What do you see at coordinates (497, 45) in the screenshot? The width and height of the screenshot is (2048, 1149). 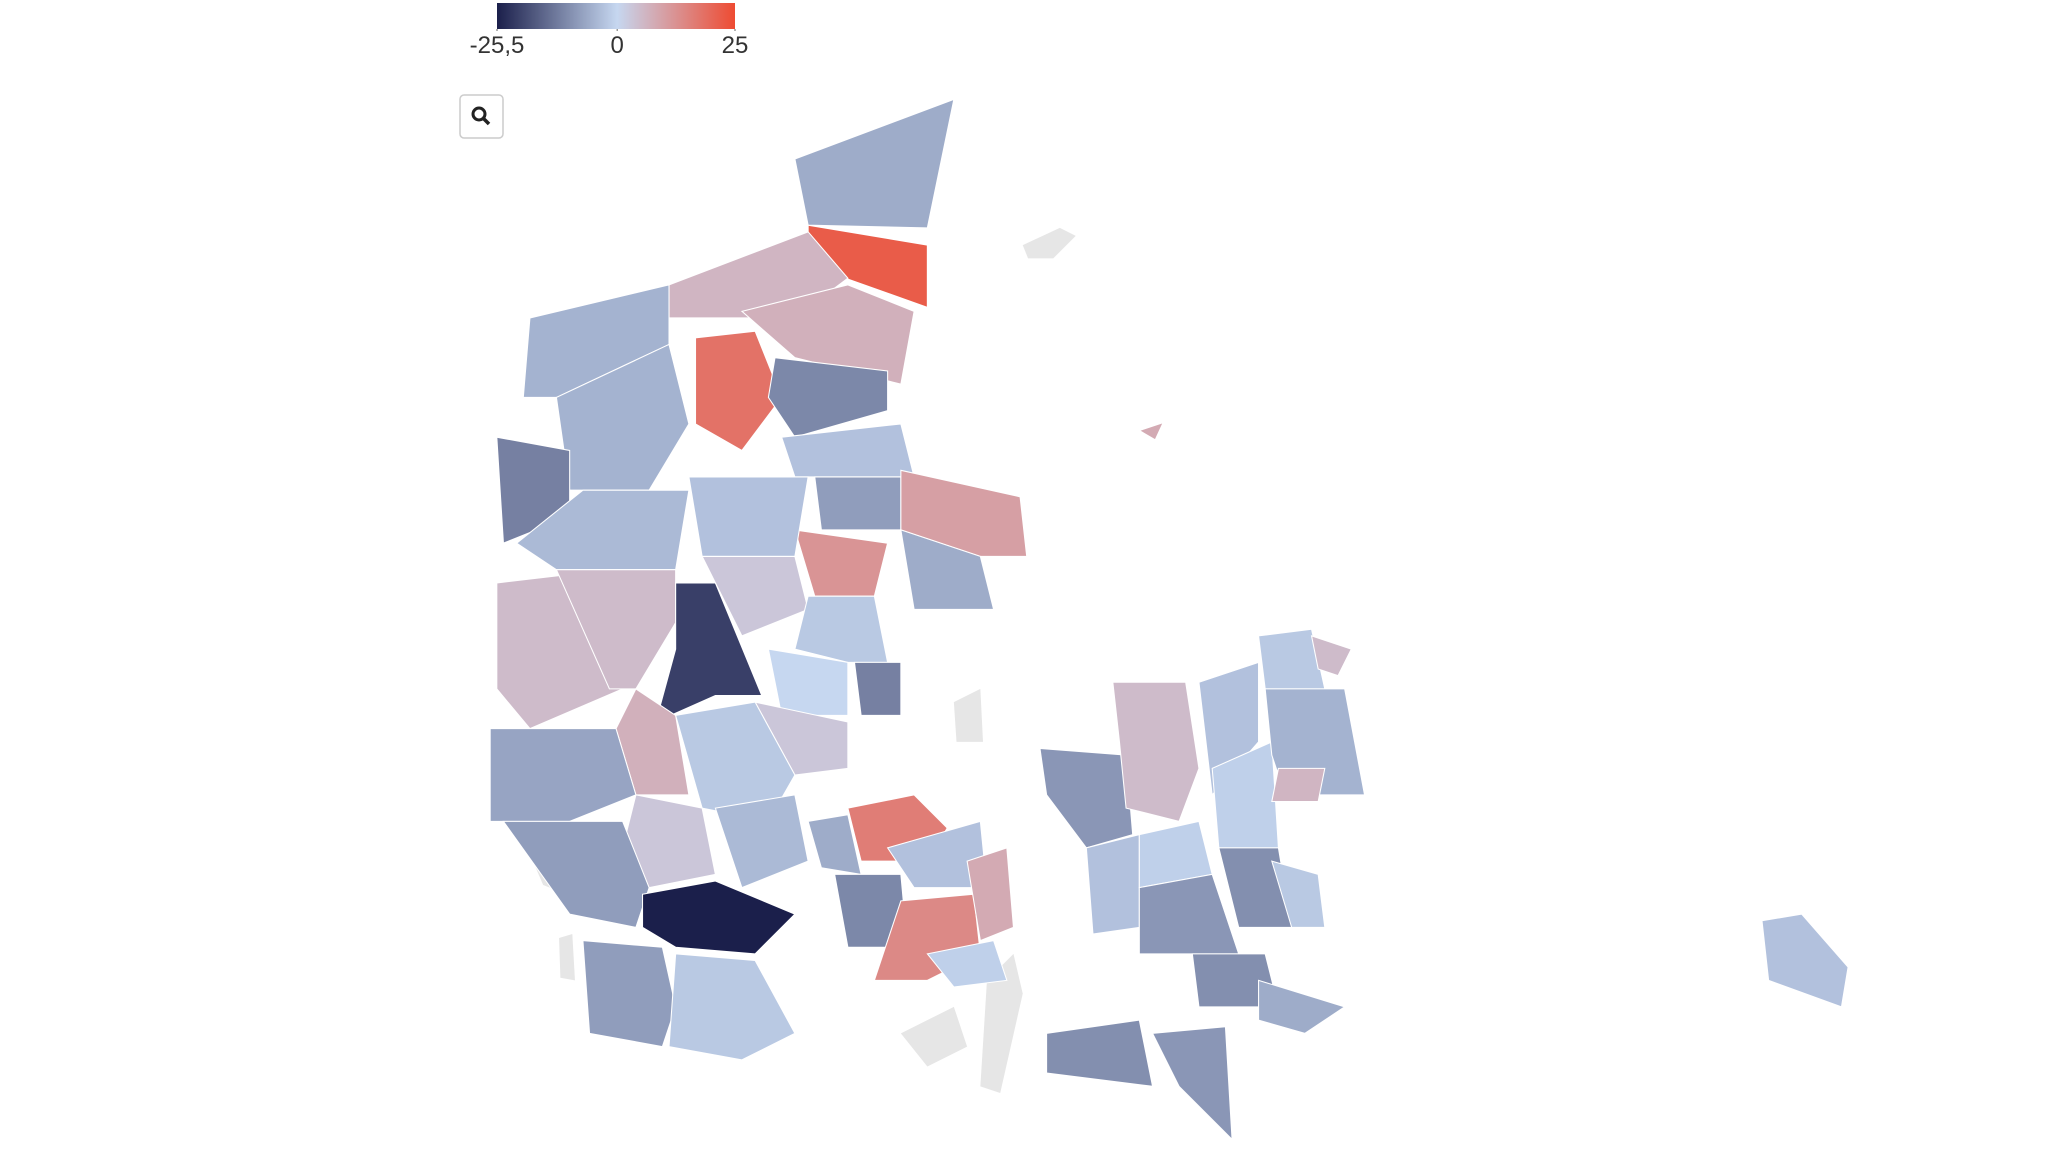 I see `colorbar-tick-label: -25,5` at bounding box center [497, 45].